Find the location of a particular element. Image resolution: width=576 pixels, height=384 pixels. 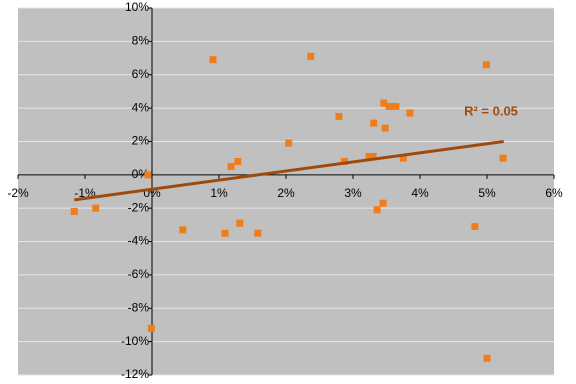

x-tick-label: 3% is located at coordinates (353, 193).